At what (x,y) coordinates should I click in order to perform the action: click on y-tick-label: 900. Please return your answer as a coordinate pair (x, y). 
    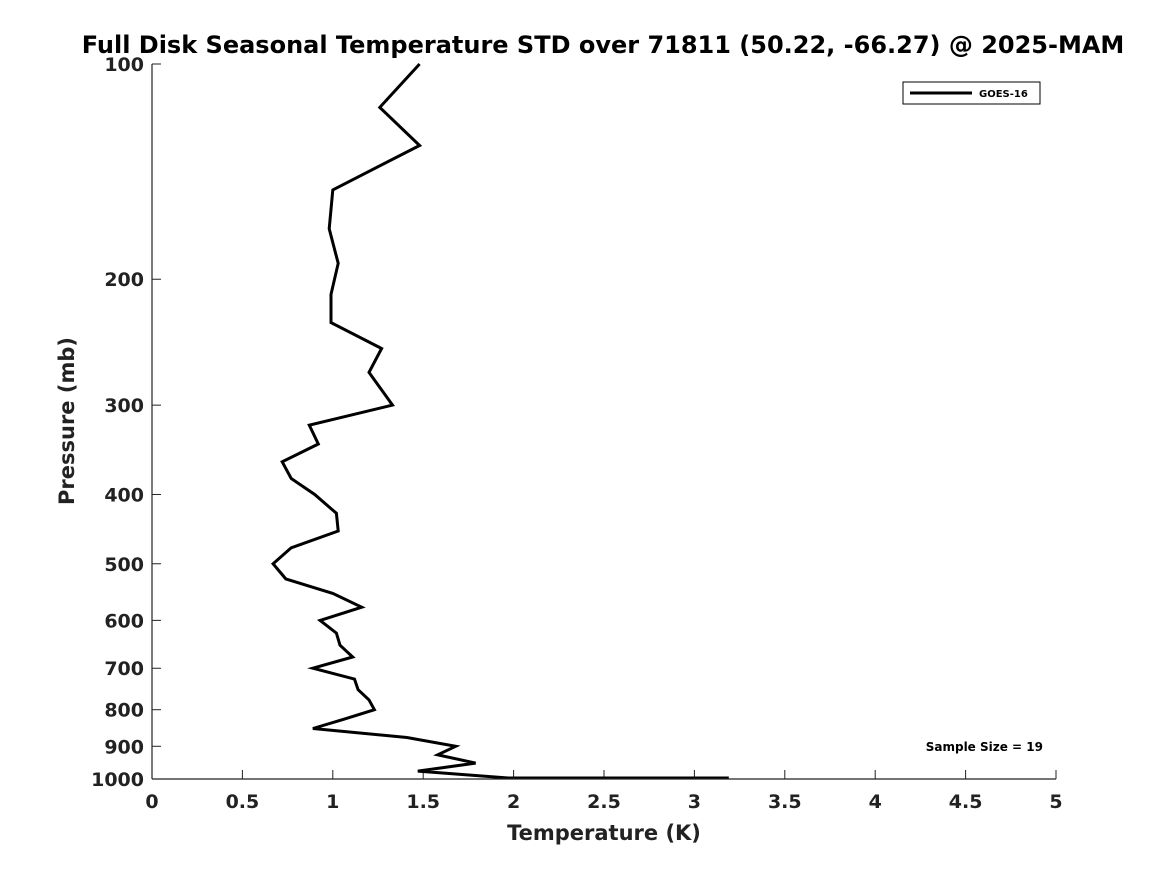
    Looking at the image, I should click on (124, 747).